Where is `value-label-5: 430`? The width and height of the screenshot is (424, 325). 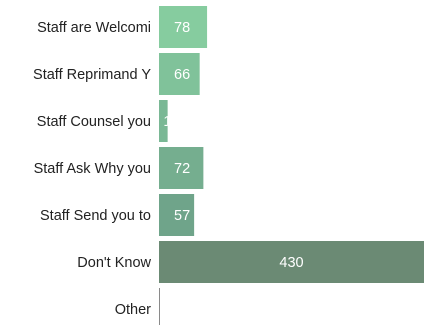
value-label-5: 430 is located at coordinates (291, 263).